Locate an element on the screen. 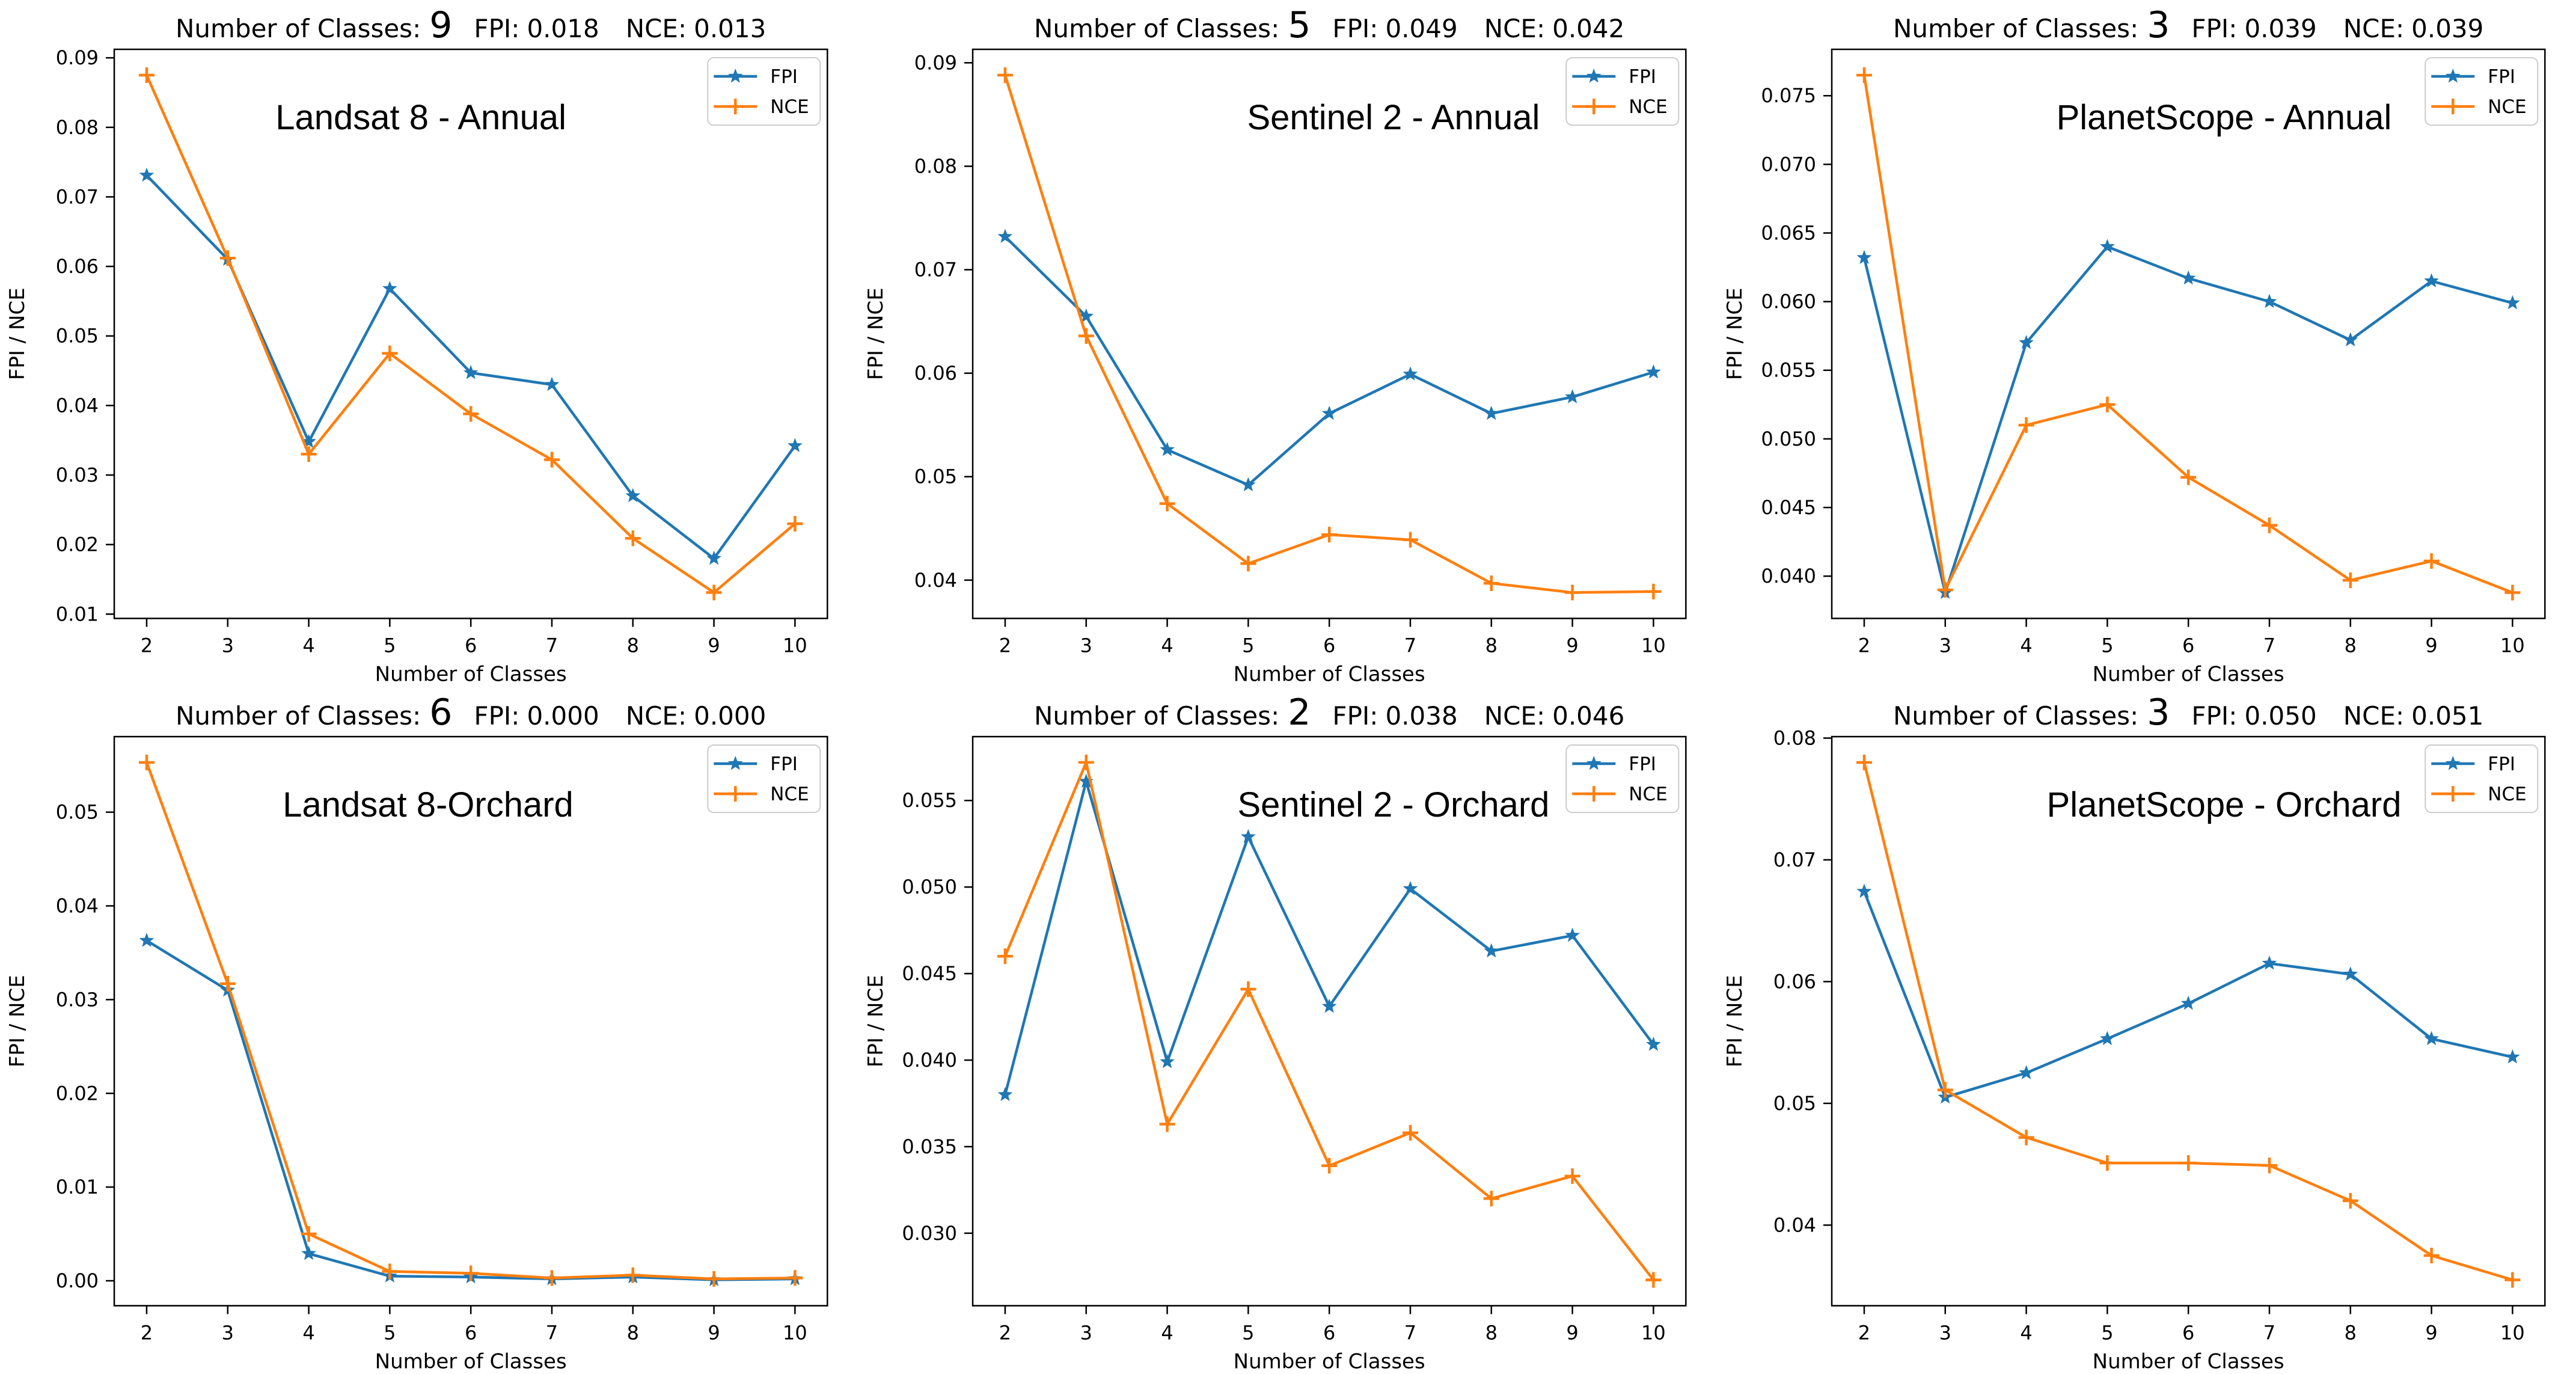 The image size is (2576, 1374). x-tick-label: 4 is located at coordinates (1167, 645).